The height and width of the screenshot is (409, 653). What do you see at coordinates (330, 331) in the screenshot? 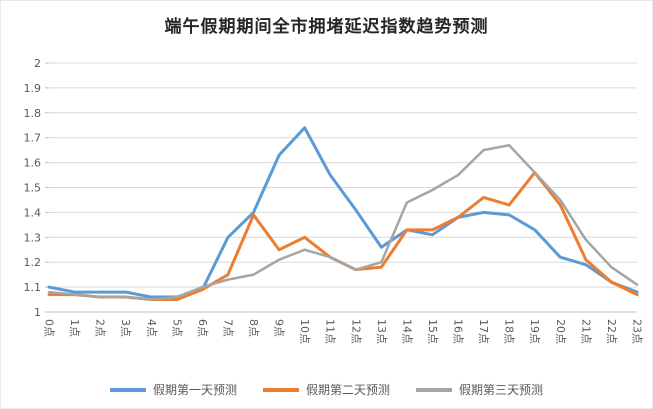
I see `x-tick-label: 11点` at bounding box center [330, 331].